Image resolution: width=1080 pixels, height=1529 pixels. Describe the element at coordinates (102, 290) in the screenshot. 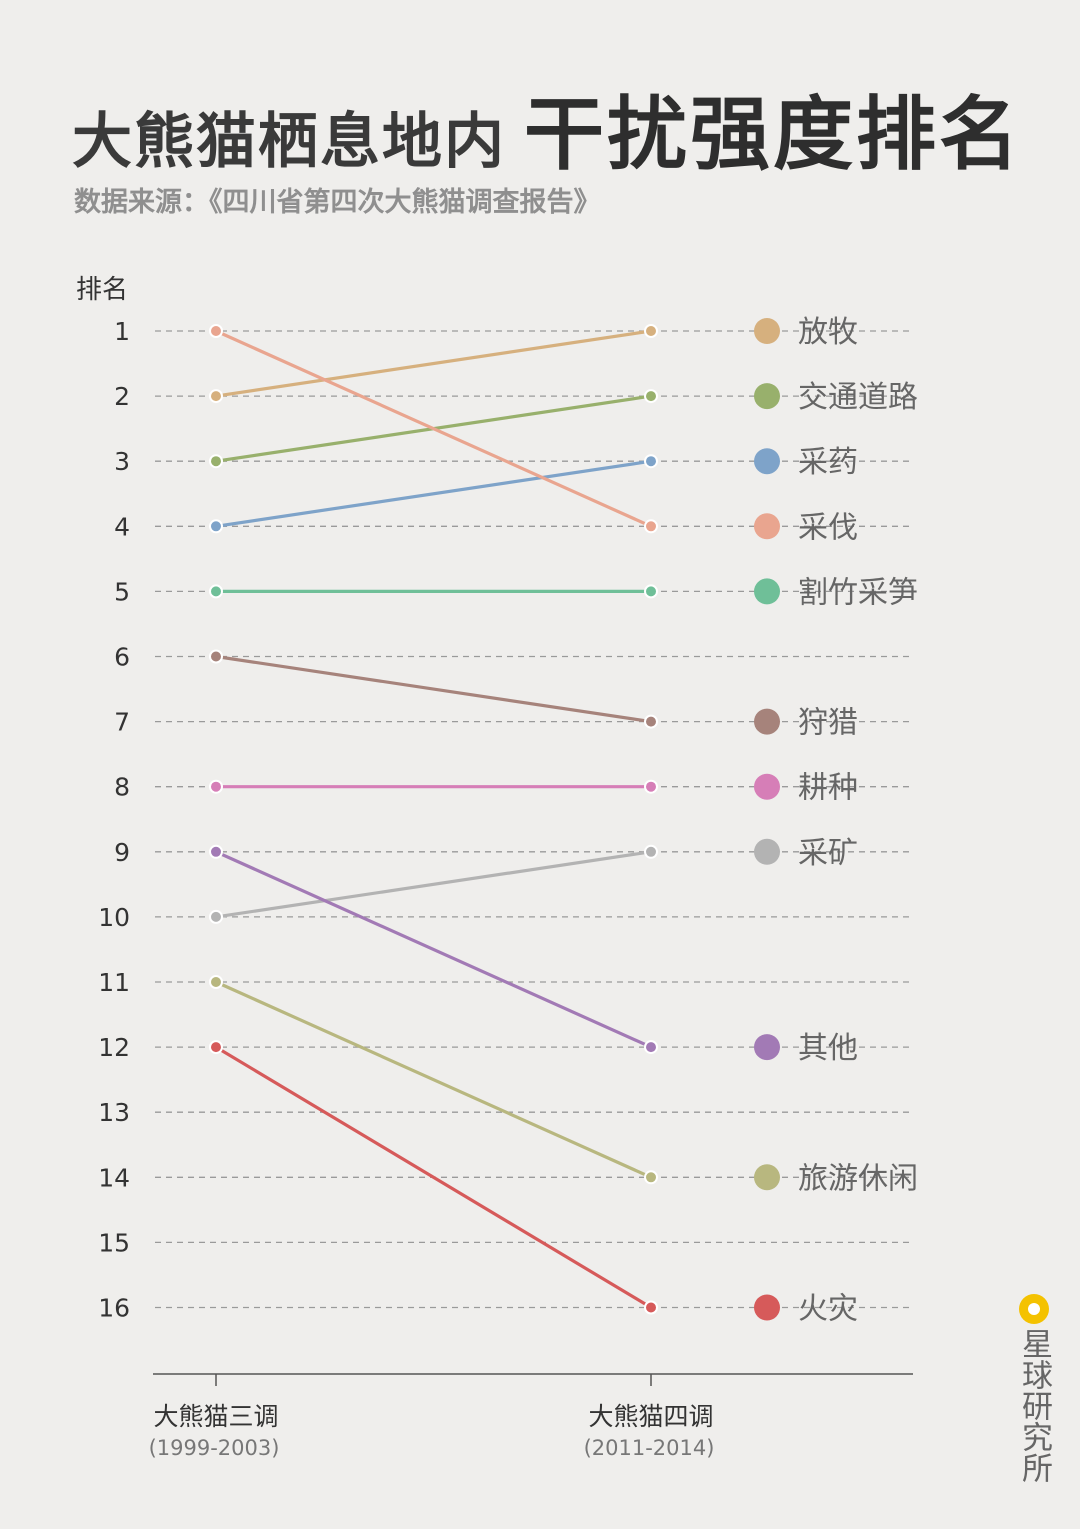

I see `y-axis-label: 排名` at that location.